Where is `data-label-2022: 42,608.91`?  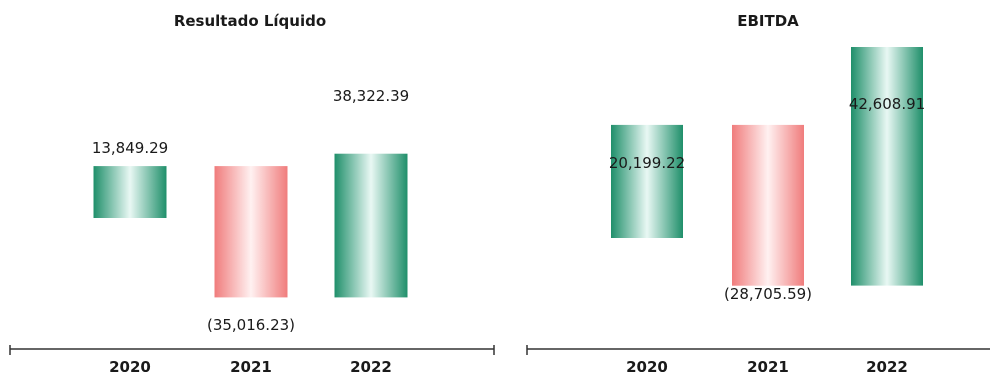 data-label-2022: 42,608.91 is located at coordinates (887, 104).